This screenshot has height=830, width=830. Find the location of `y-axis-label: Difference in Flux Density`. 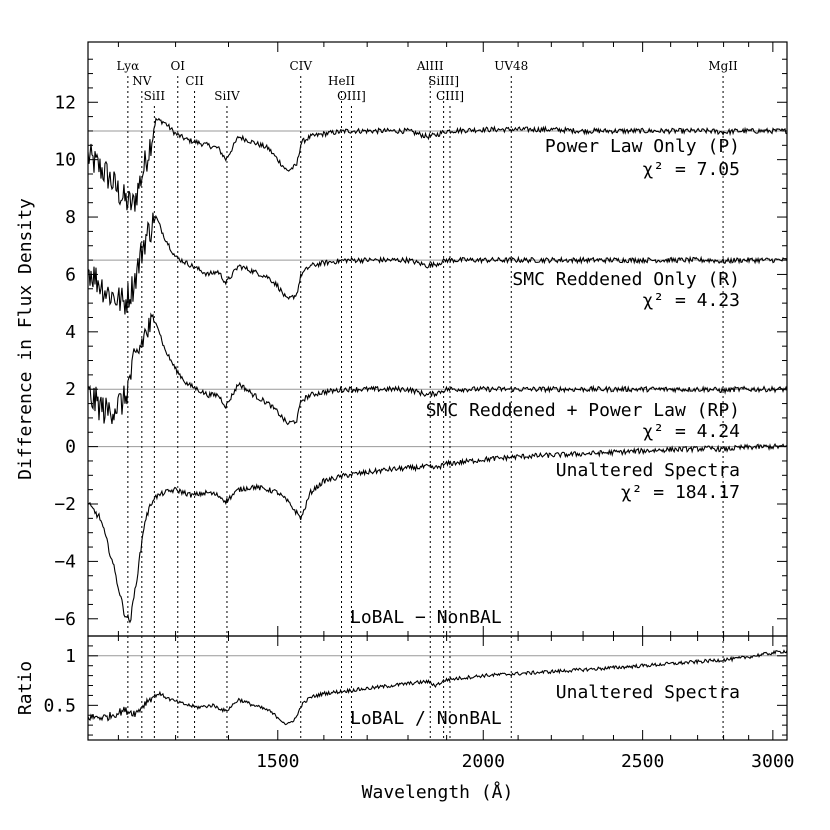

y-axis-label: Difference in Flux Density is located at coordinates (25, 339).